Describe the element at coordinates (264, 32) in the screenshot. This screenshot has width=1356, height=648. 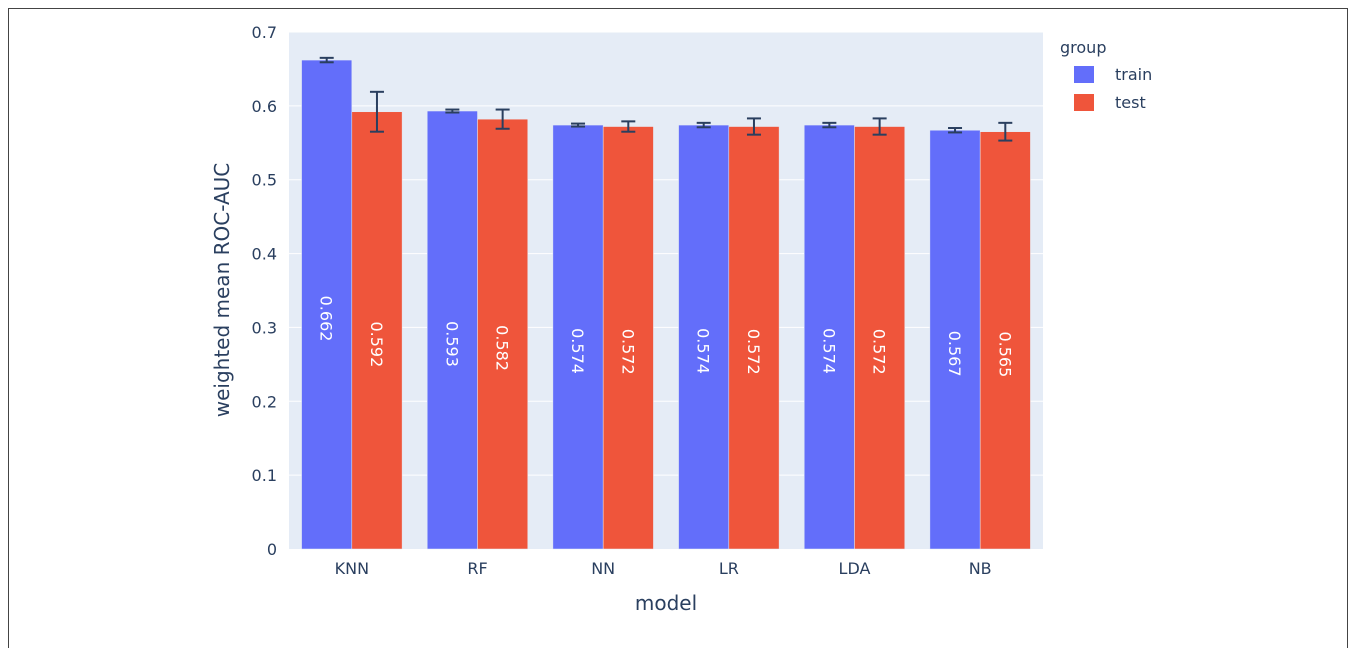
I see `y-tick-label: 0.7` at that location.